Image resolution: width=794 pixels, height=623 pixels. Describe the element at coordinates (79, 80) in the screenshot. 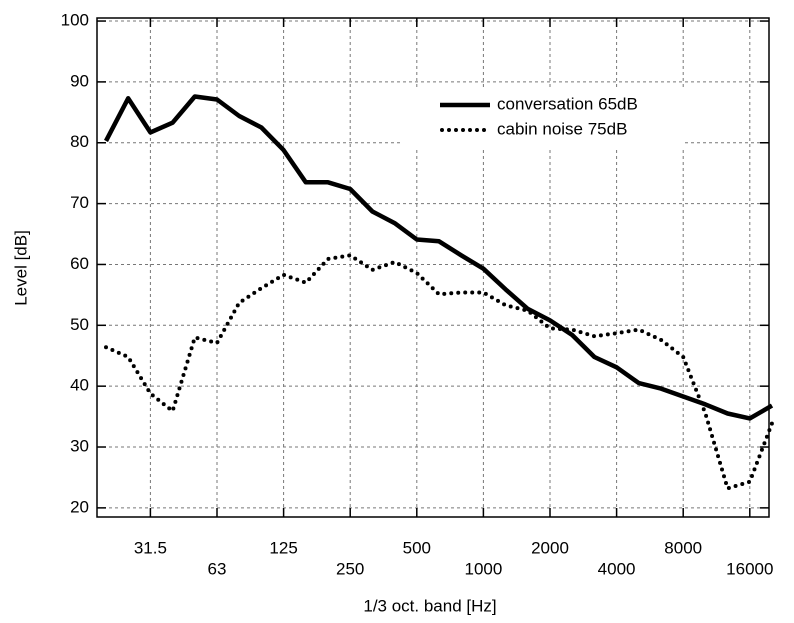

I see `y-tick-label: 90` at that location.